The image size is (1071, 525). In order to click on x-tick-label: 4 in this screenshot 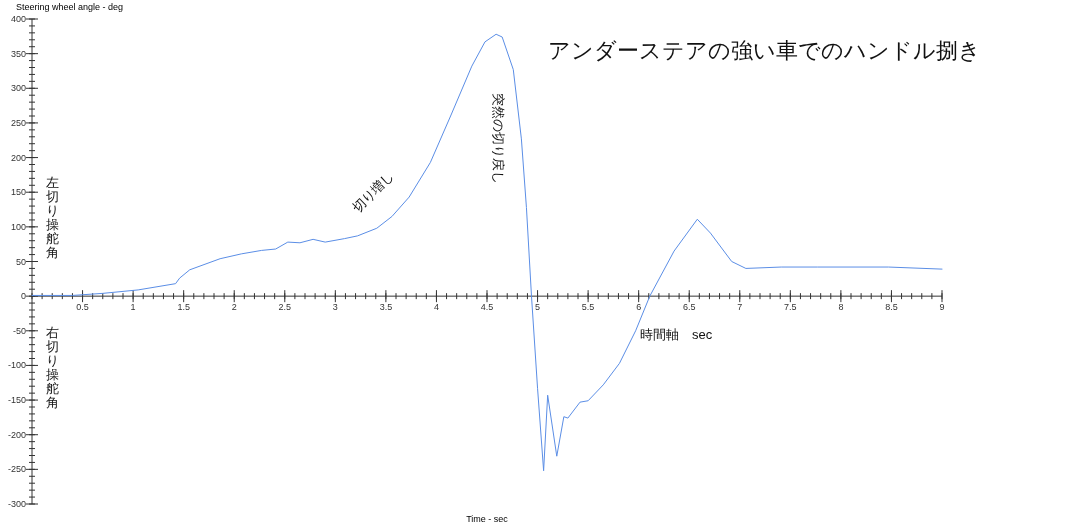, I will do `click(436, 307)`.